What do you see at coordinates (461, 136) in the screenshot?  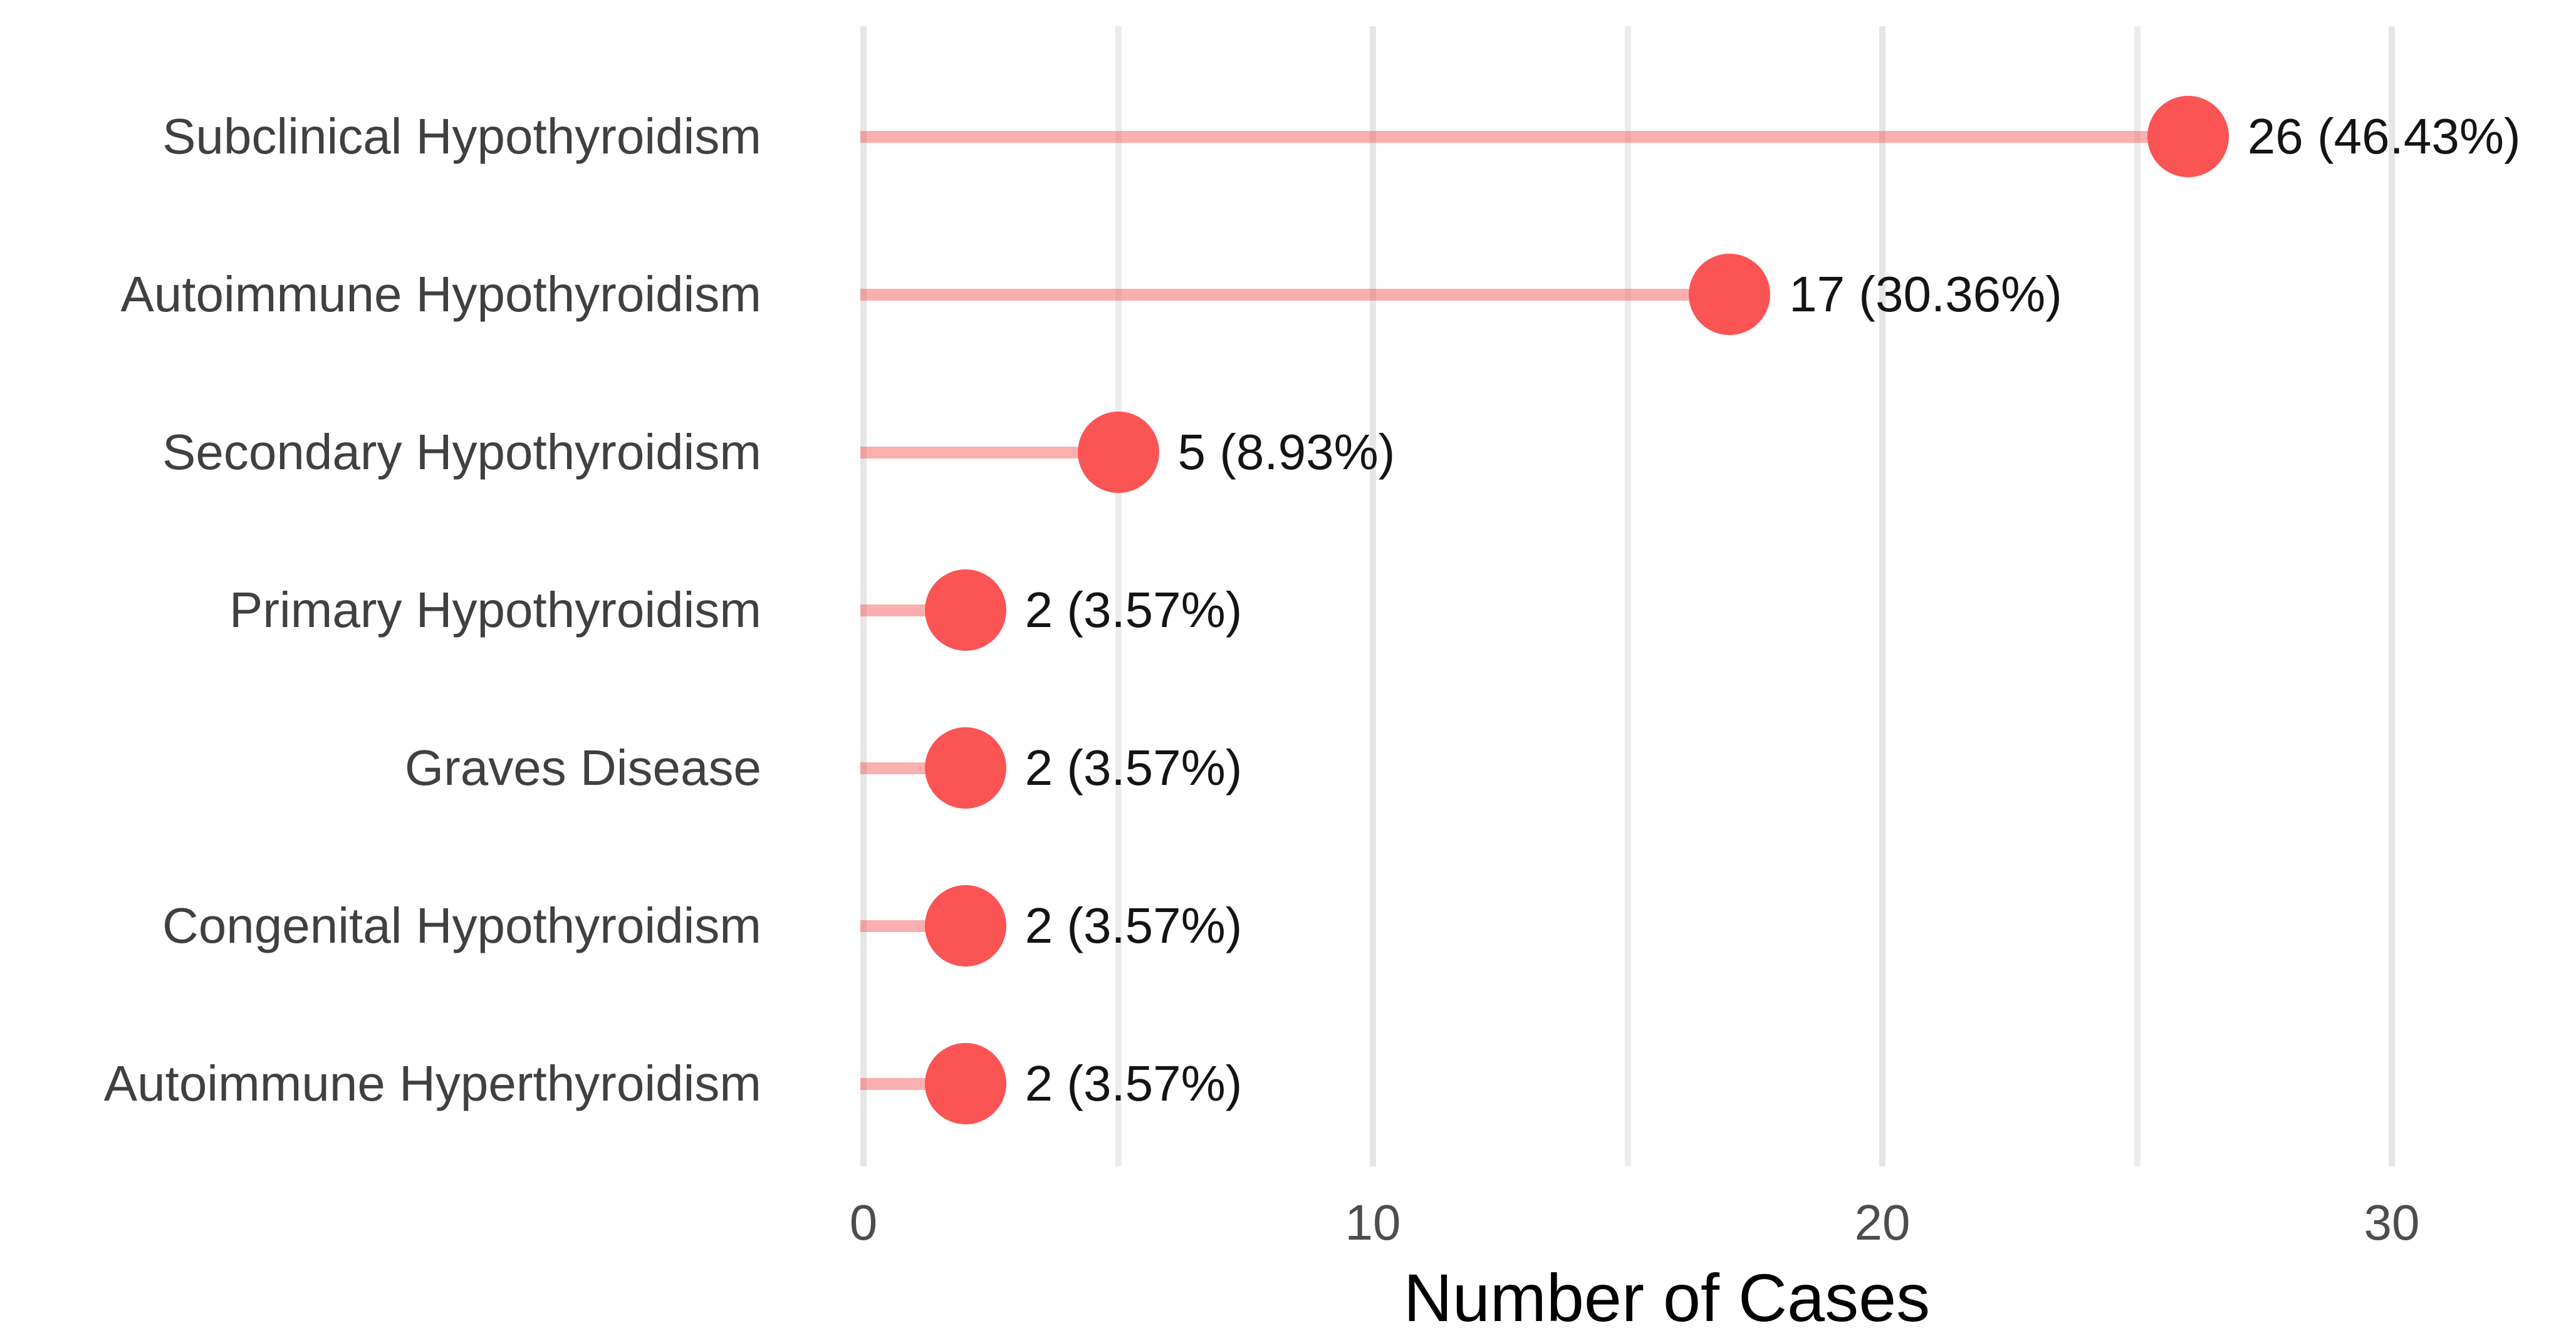 I see `category-label: Subclinical Hypothyroidism` at bounding box center [461, 136].